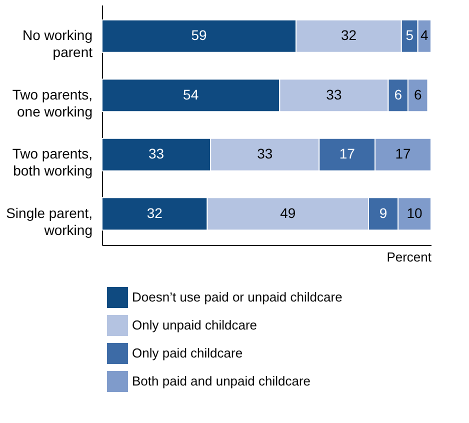 Image resolution: width=469 pixels, height=423 pixels. What do you see at coordinates (414, 212) in the screenshot?
I see `data-label: 10` at bounding box center [414, 212].